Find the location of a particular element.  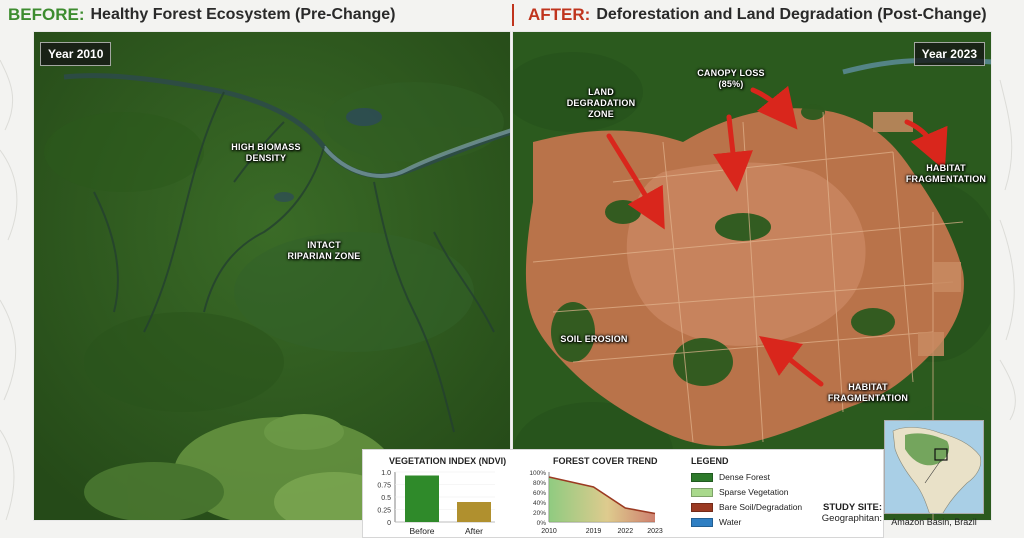

inset-locator-map is located at coordinates (934, 467).